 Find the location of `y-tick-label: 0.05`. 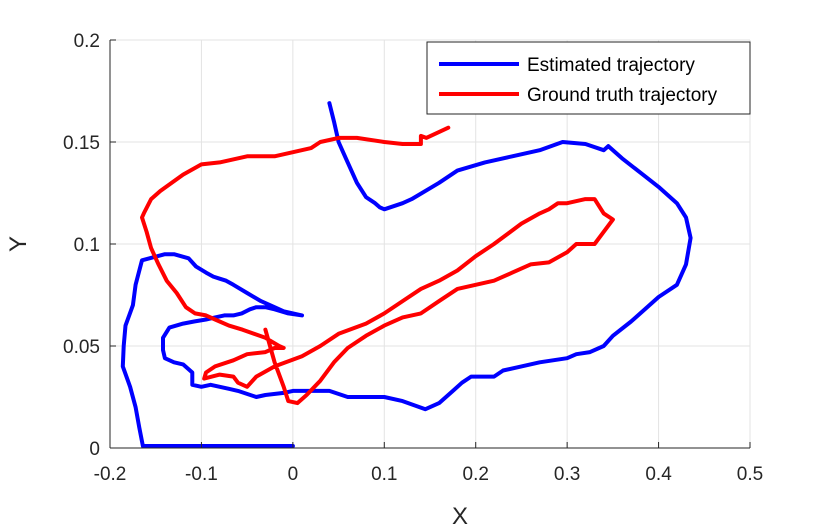

y-tick-label: 0.05 is located at coordinates (81, 347).